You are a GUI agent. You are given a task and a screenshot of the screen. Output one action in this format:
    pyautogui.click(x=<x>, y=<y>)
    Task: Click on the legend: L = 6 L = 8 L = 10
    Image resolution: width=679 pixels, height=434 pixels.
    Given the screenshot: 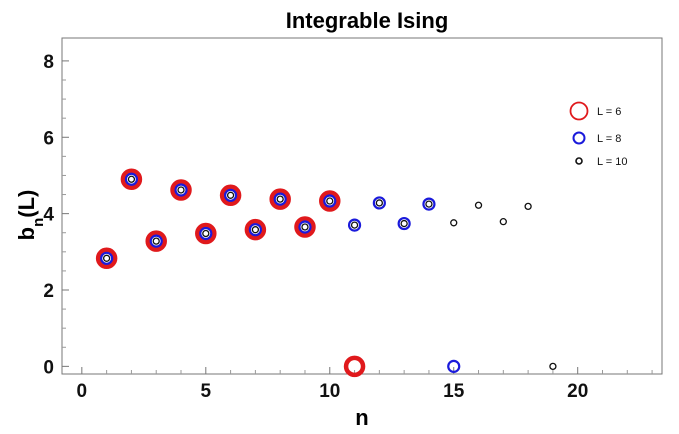 What is the action you would take?
    pyautogui.click(x=598, y=134)
    